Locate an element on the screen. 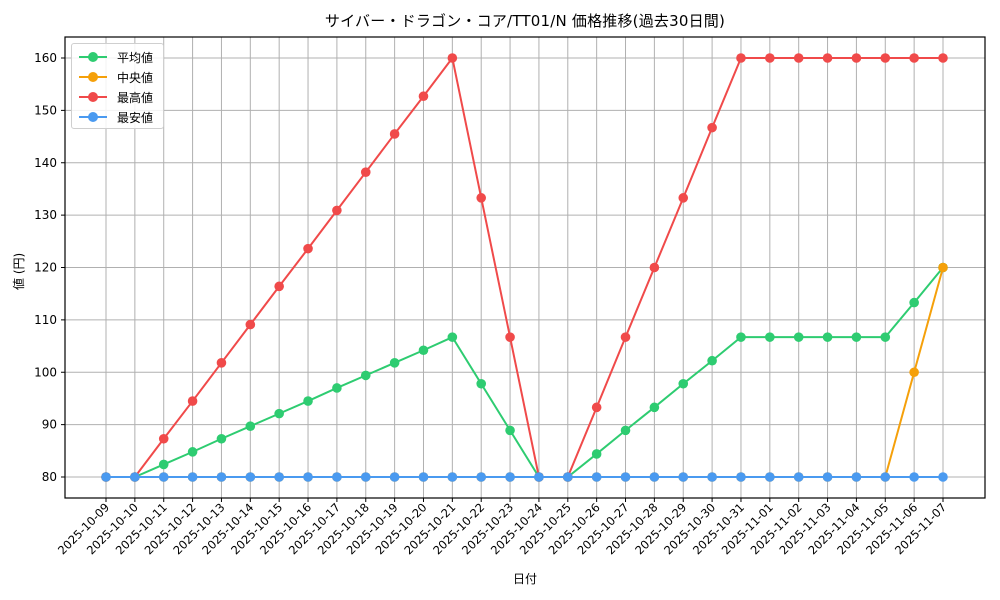 The image size is (1000, 600). y-tick-label: 130 is located at coordinates (45, 215).